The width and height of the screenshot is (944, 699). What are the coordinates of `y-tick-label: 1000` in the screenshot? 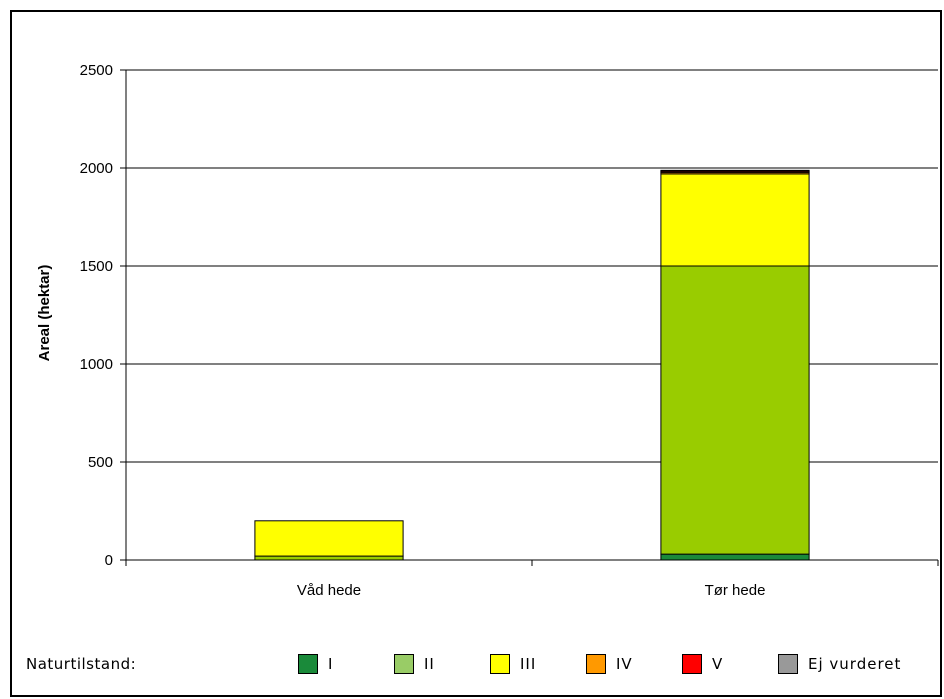 It's located at (96, 364).